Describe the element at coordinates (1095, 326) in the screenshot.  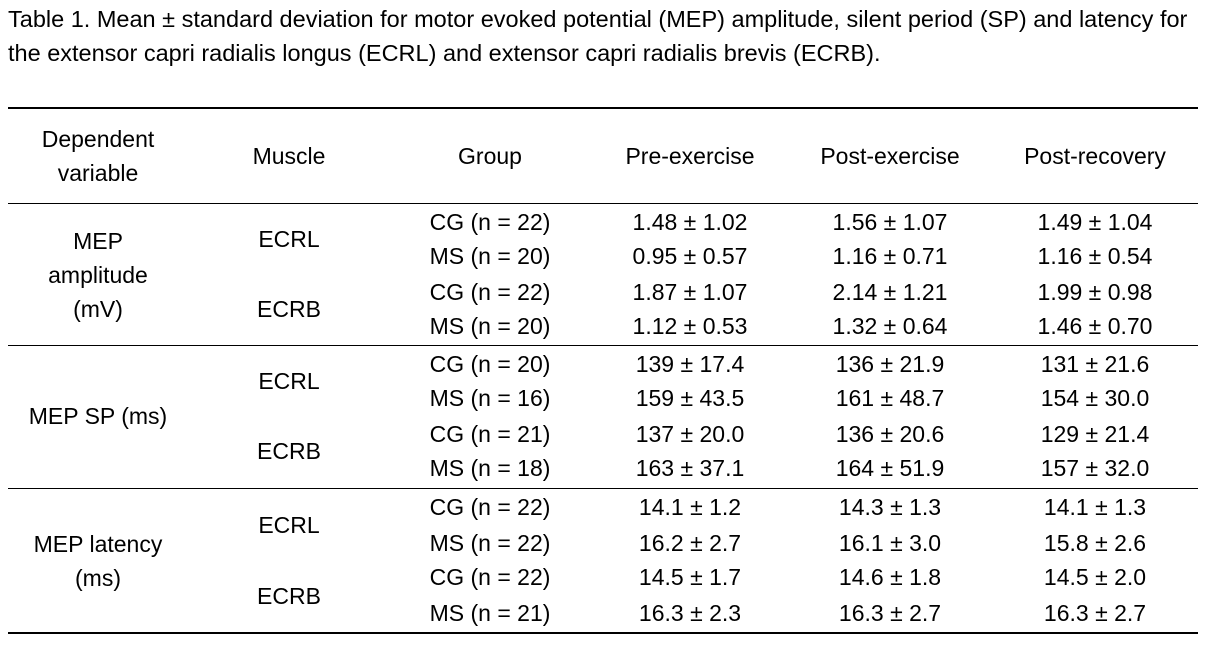
I see `post-recovery-cell: 1.46 ± 0.70` at that location.